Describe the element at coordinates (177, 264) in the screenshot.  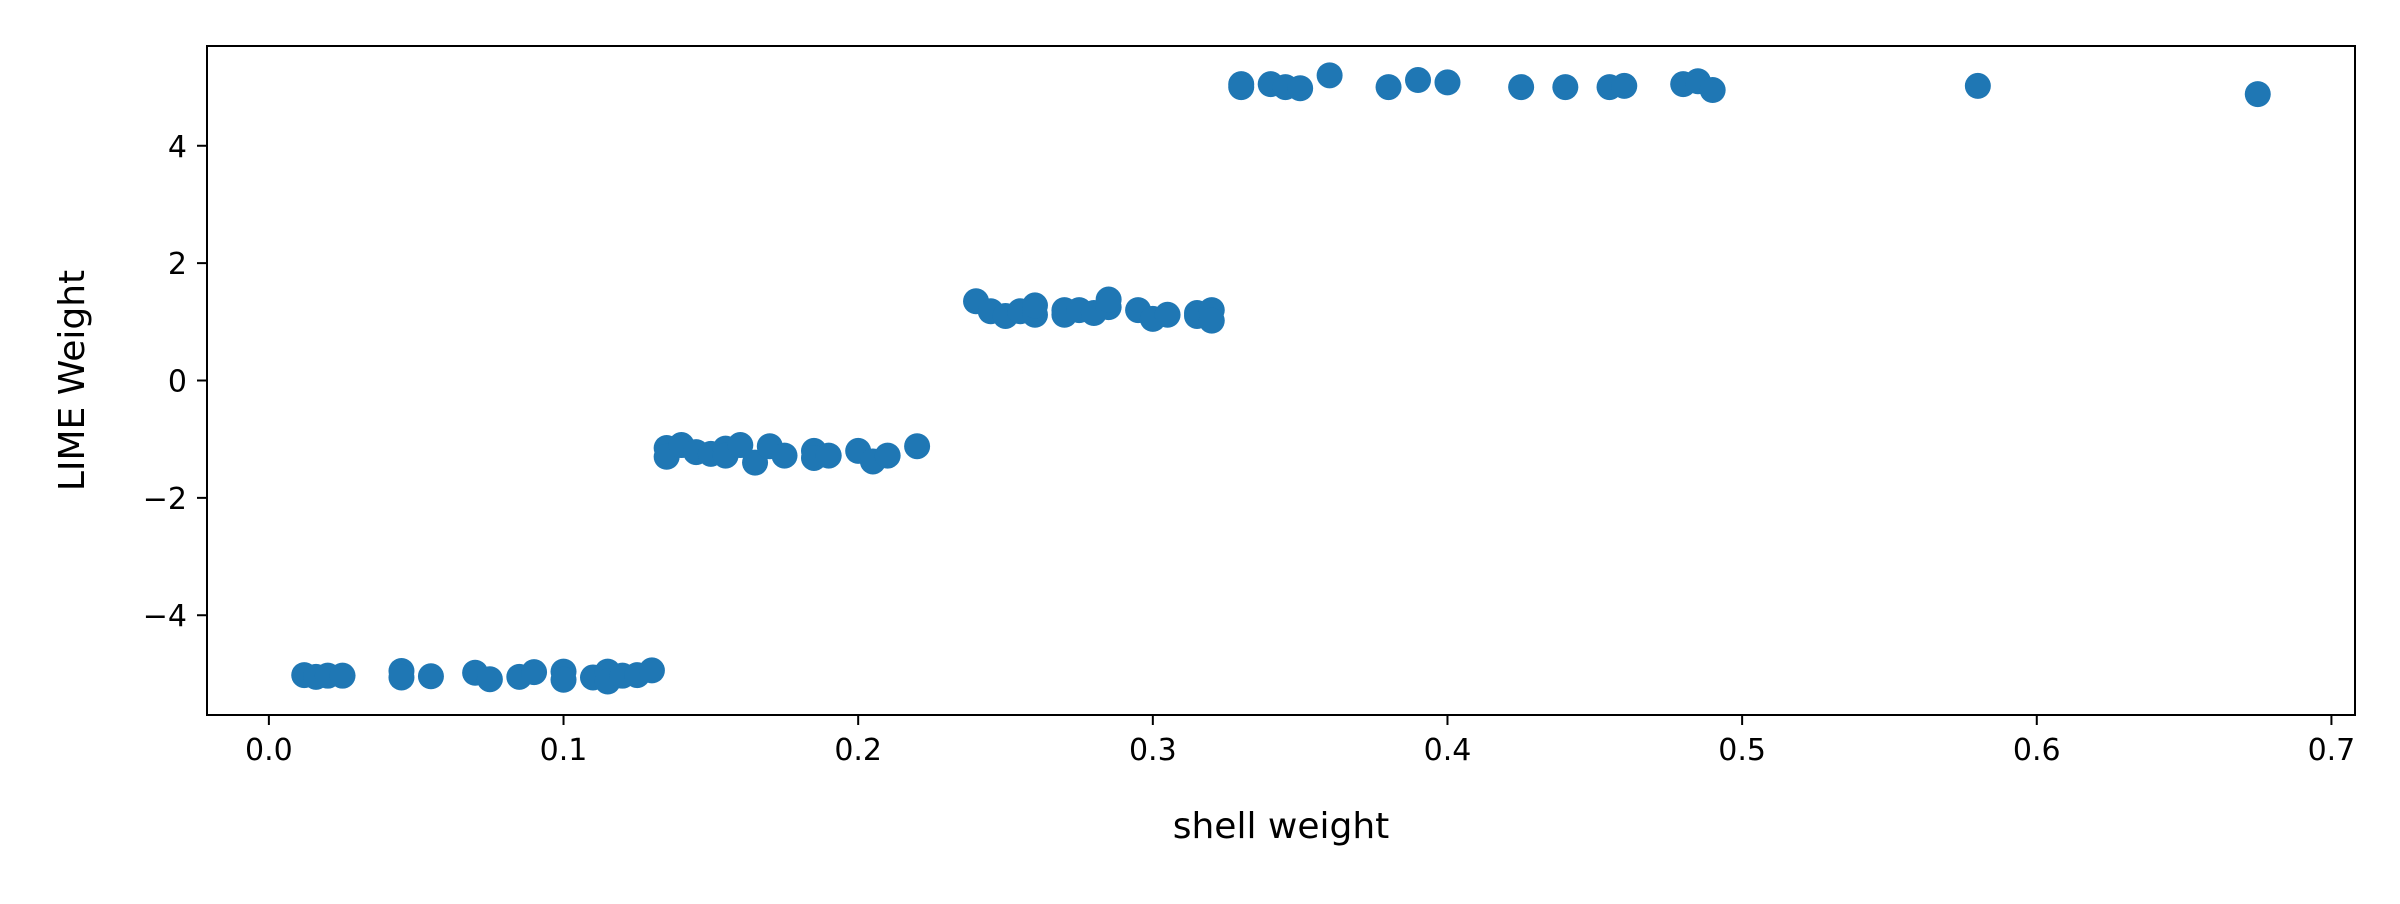
I see `y-tick-label: 2` at that location.